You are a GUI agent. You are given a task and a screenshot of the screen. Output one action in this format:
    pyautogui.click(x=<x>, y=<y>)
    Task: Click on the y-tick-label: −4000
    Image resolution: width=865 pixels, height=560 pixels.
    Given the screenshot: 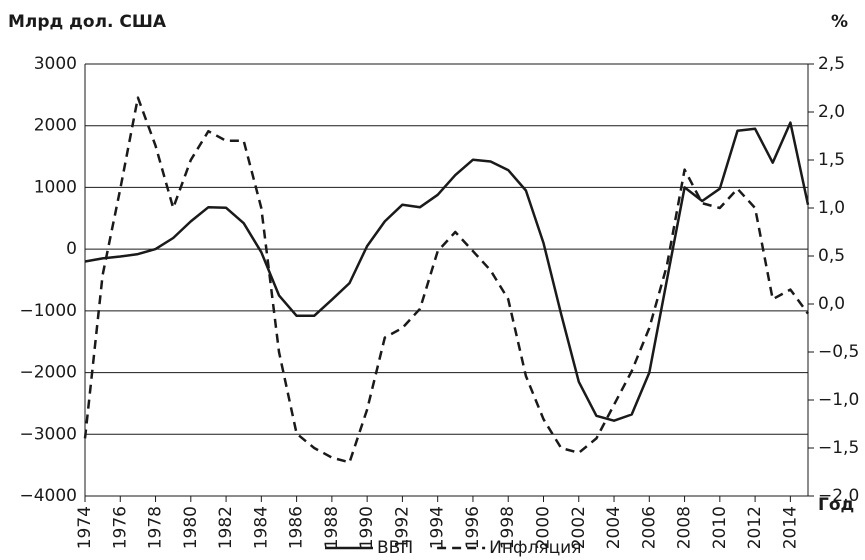 What is the action you would take?
    pyautogui.click(x=48, y=496)
    